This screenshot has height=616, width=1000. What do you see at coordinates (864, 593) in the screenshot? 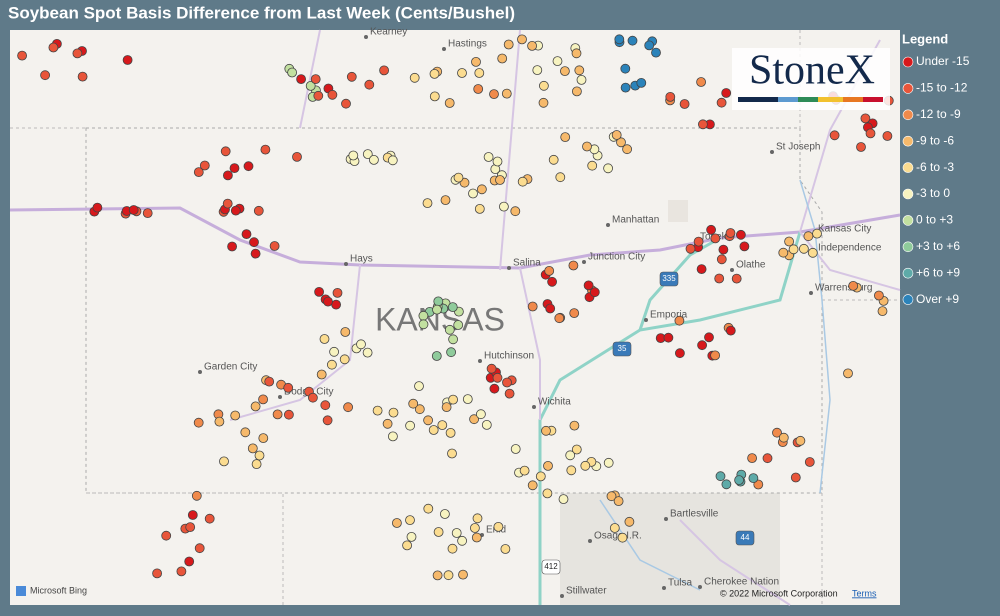
I see `terms-link: Terms` at bounding box center [864, 593].